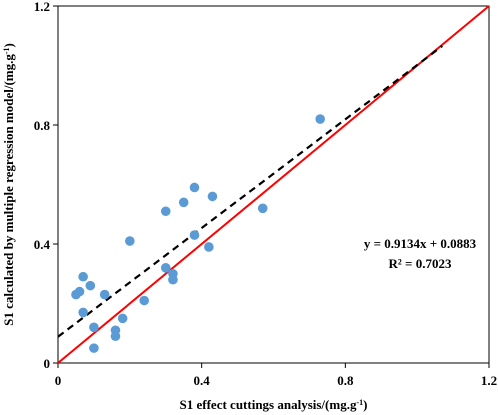  Describe the element at coordinates (420, 243) in the screenshot. I see `regression-equation: y = 0.9134x + 0.0883` at that location.